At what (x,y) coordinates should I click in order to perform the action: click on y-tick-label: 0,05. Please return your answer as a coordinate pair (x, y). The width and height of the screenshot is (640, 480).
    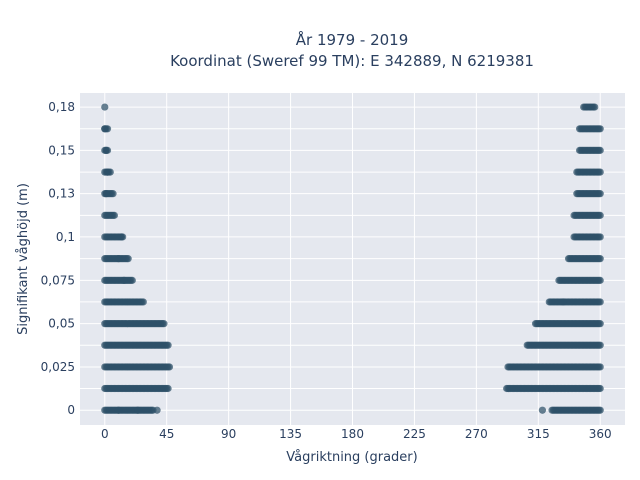
    Looking at the image, I should click on (61, 324).